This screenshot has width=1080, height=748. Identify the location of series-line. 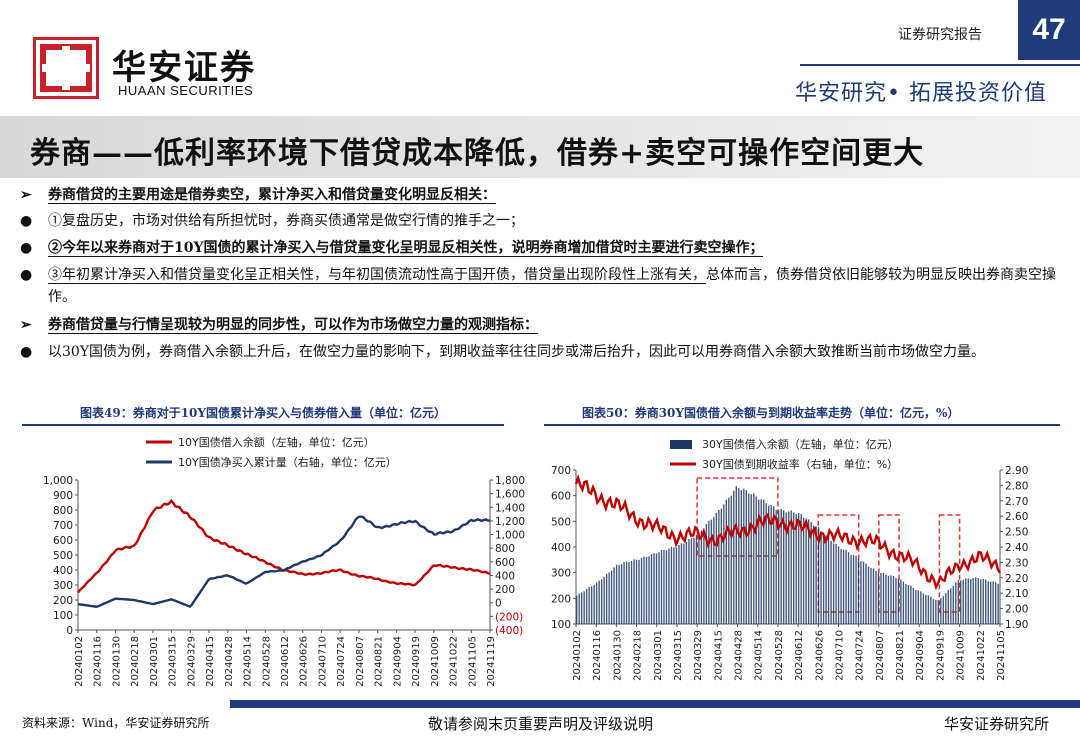
(284, 562).